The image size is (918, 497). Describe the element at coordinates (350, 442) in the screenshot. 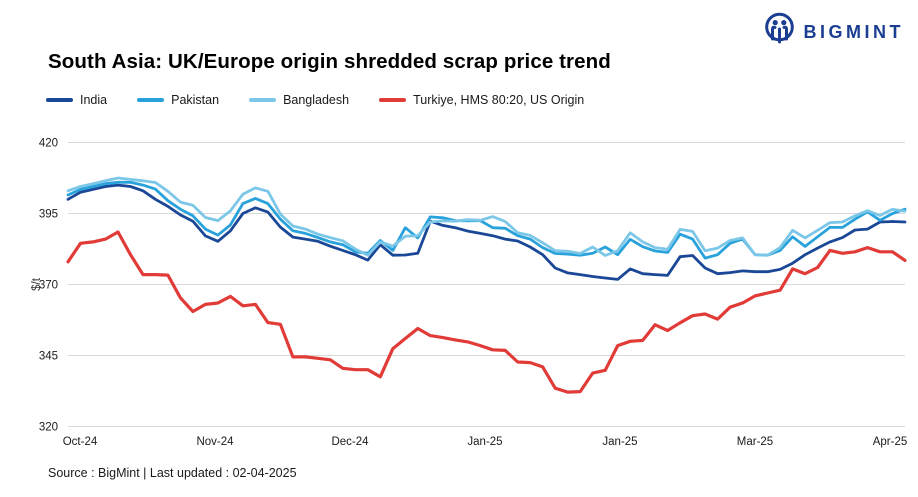

I see `x-tick-label: Dec-24` at that location.